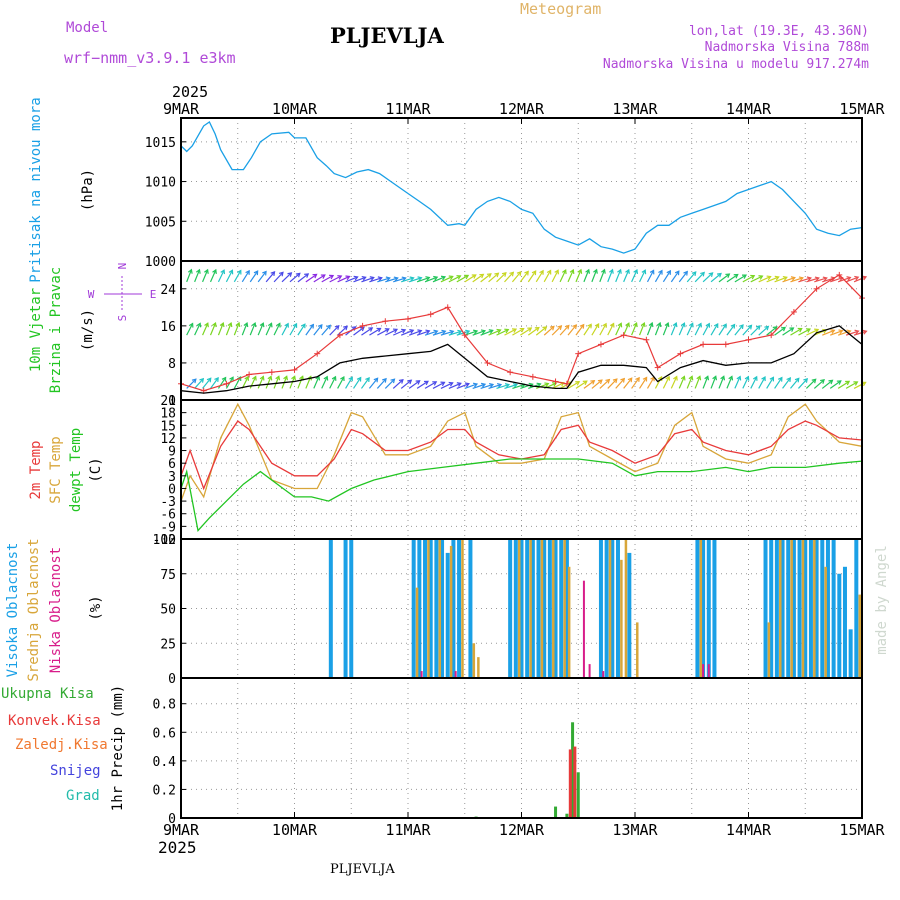 This screenshot has width=900, height=900. Describe the element at coordinates (556, 812) in the screenshot. I see `precip-total-bar` at that location.